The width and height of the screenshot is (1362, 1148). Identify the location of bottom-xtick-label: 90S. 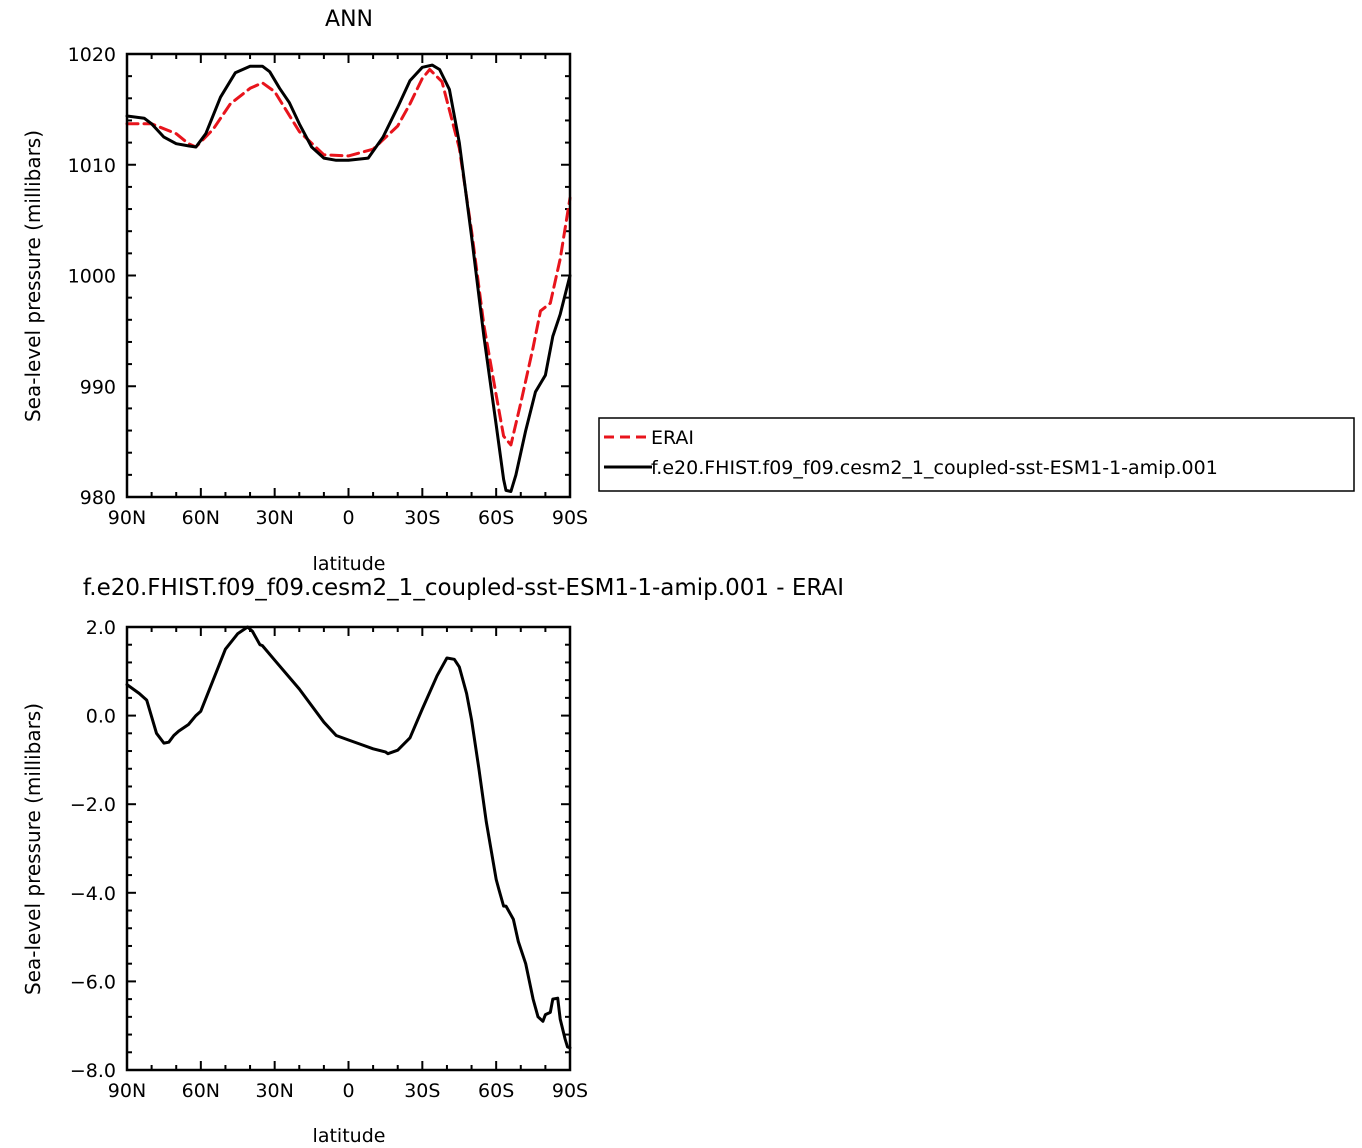
(570, 1091).